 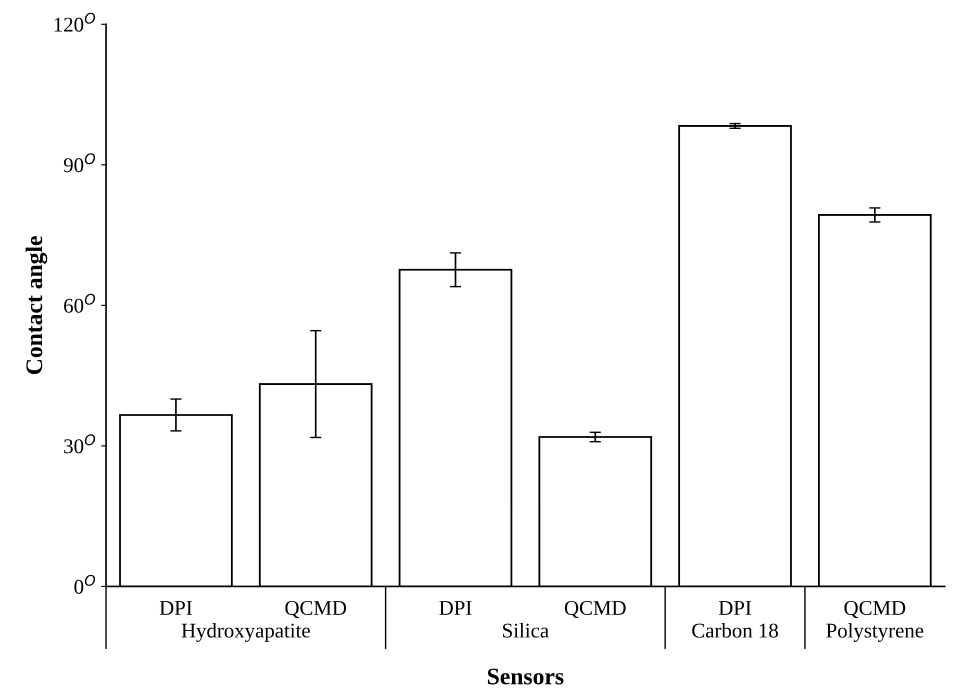 I want to click on x-axis-title: Sensors, so click(x=526, y=676).